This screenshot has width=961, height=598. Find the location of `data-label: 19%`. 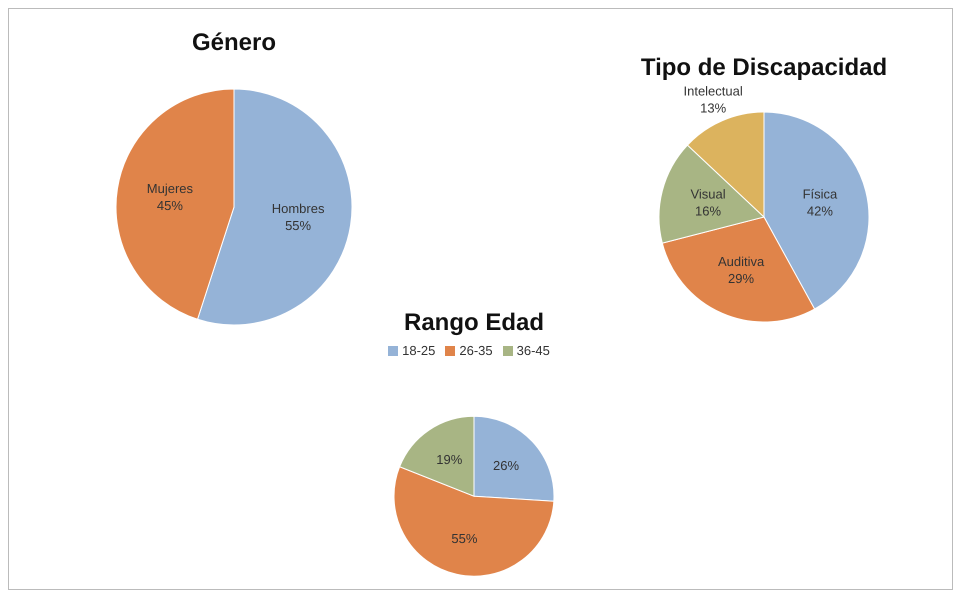

data-label: 19% is located at coordinates (449, 459).